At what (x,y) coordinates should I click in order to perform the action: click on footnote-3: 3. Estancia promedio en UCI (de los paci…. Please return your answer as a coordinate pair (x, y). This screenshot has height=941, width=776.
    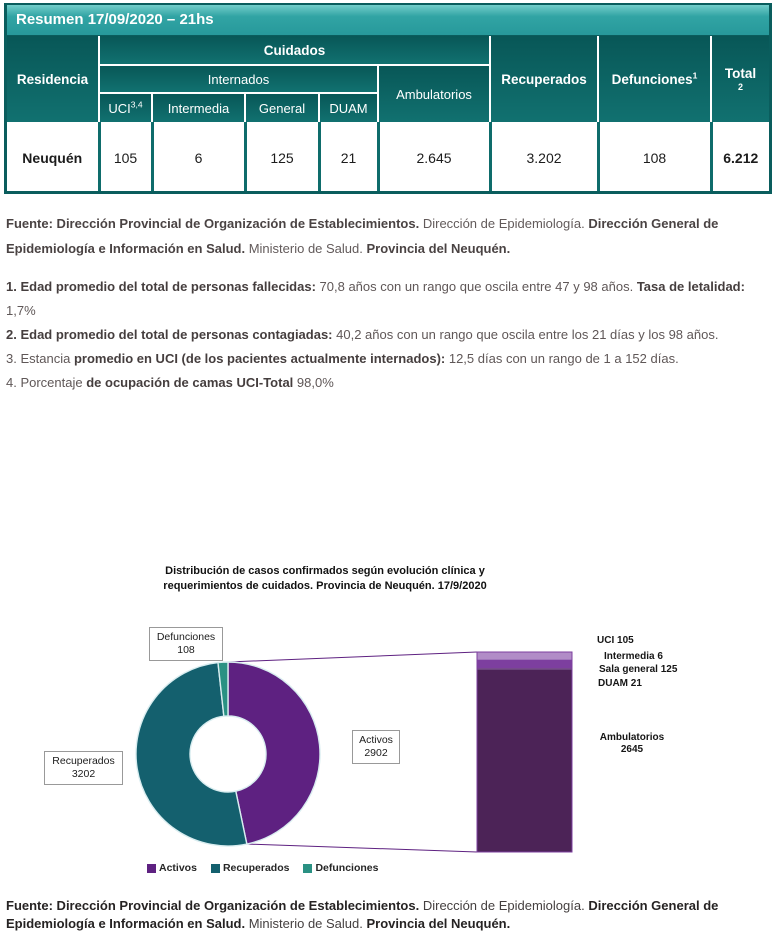
    Looking at the image, I should click on (388, 359).